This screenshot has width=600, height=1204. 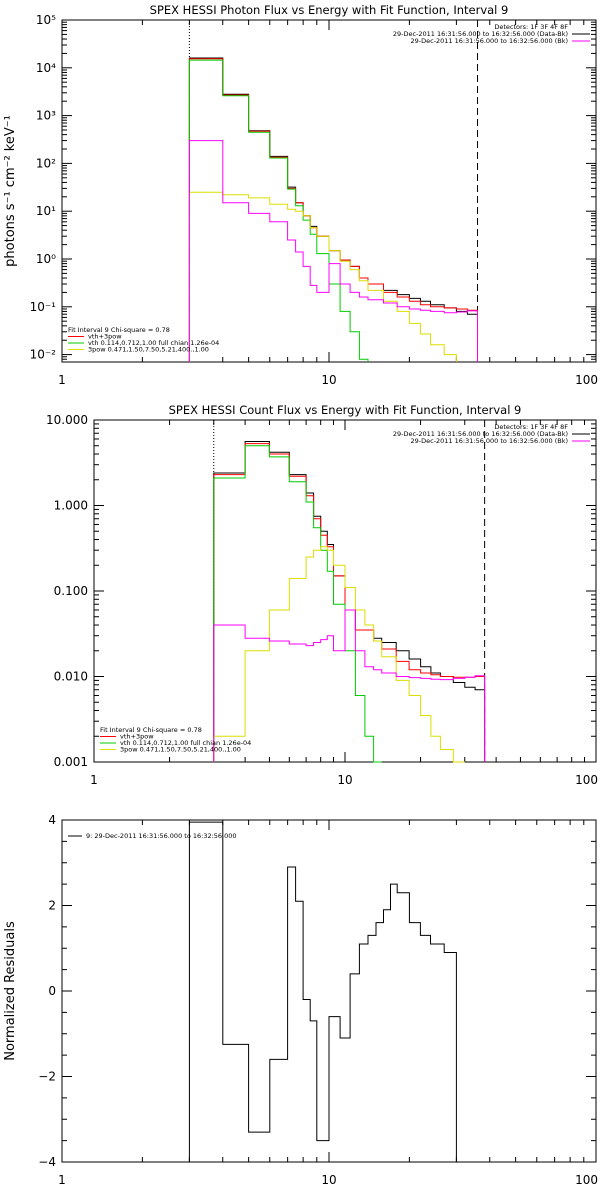 I want to click on y-tick-label: 0, so click(x=52, y=991).